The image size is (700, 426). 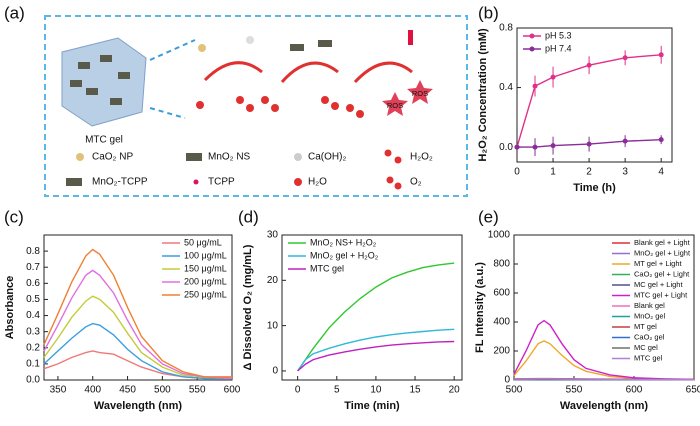 I want to click on reaction-arrows, so click(x=308, y=72).